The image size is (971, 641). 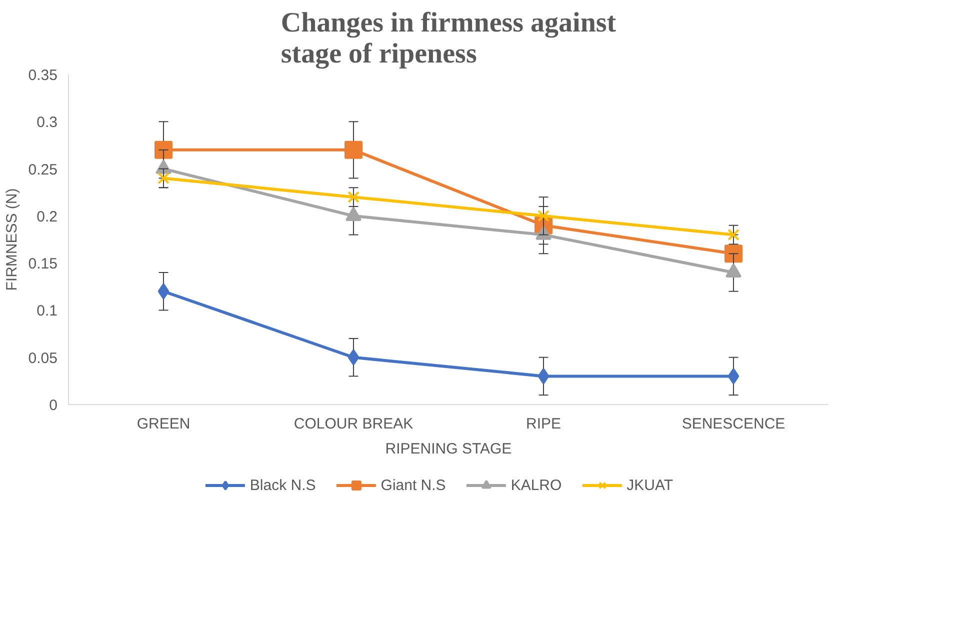 I want to click on legend-label: JKUAT, so click(x=650, y=485).